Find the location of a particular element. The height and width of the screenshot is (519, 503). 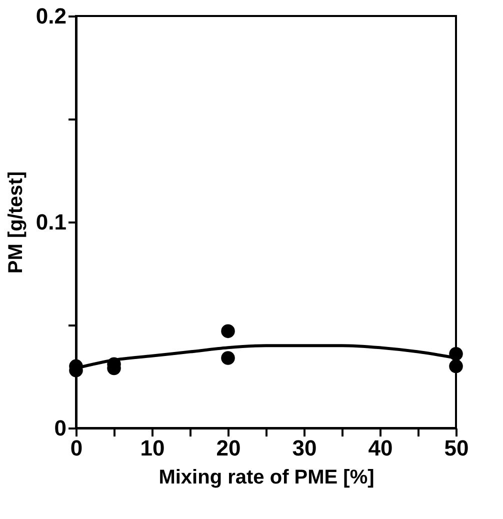

x-tick-label: 30 is located at coordinates (304, 448).